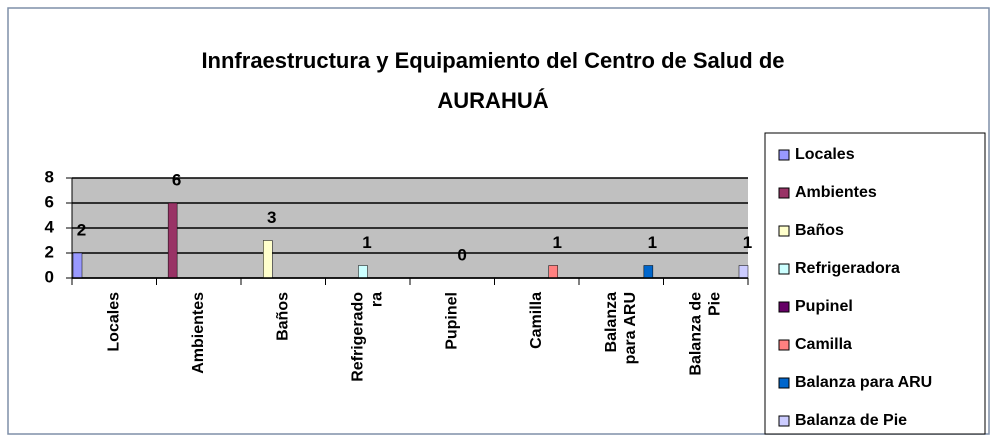  Describe the element at coordinates (536, 320) in the screenshot. I see `x-tick-label: Camilla` at that location.